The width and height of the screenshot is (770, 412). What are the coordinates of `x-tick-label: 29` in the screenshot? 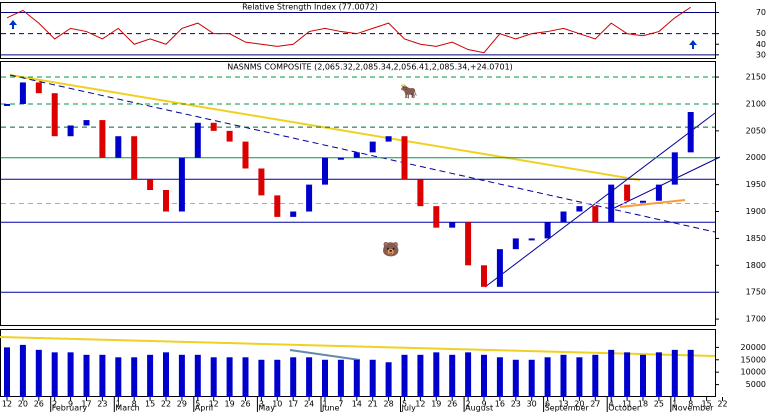 It's located at (182, 404).